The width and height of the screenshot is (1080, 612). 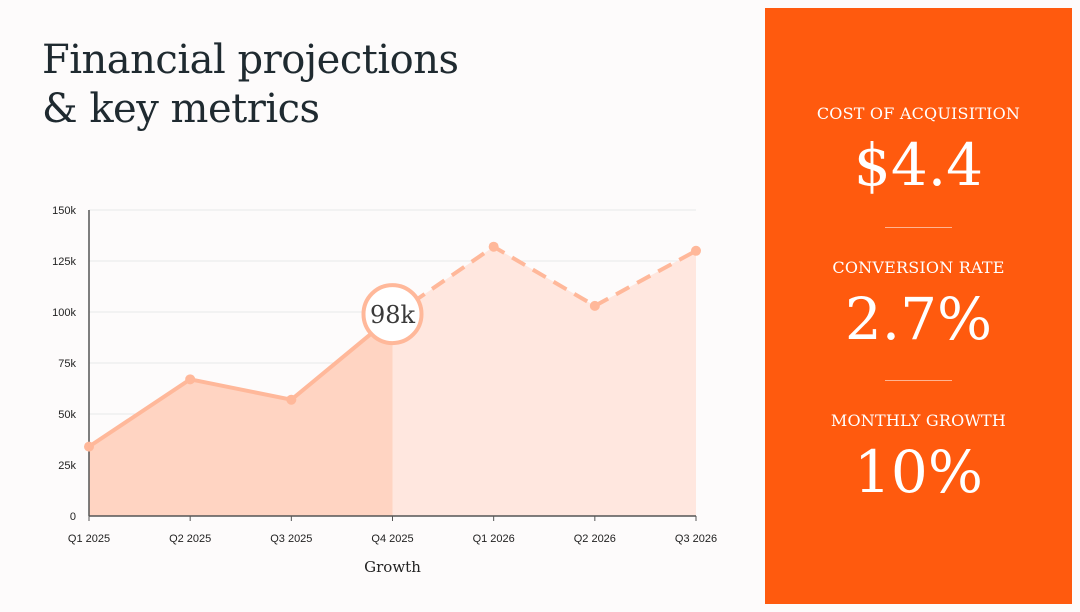 What do you see at coordinates (544, 281) in the screenshot?
I see `projected-series-line` at bounding box center [544, 281].